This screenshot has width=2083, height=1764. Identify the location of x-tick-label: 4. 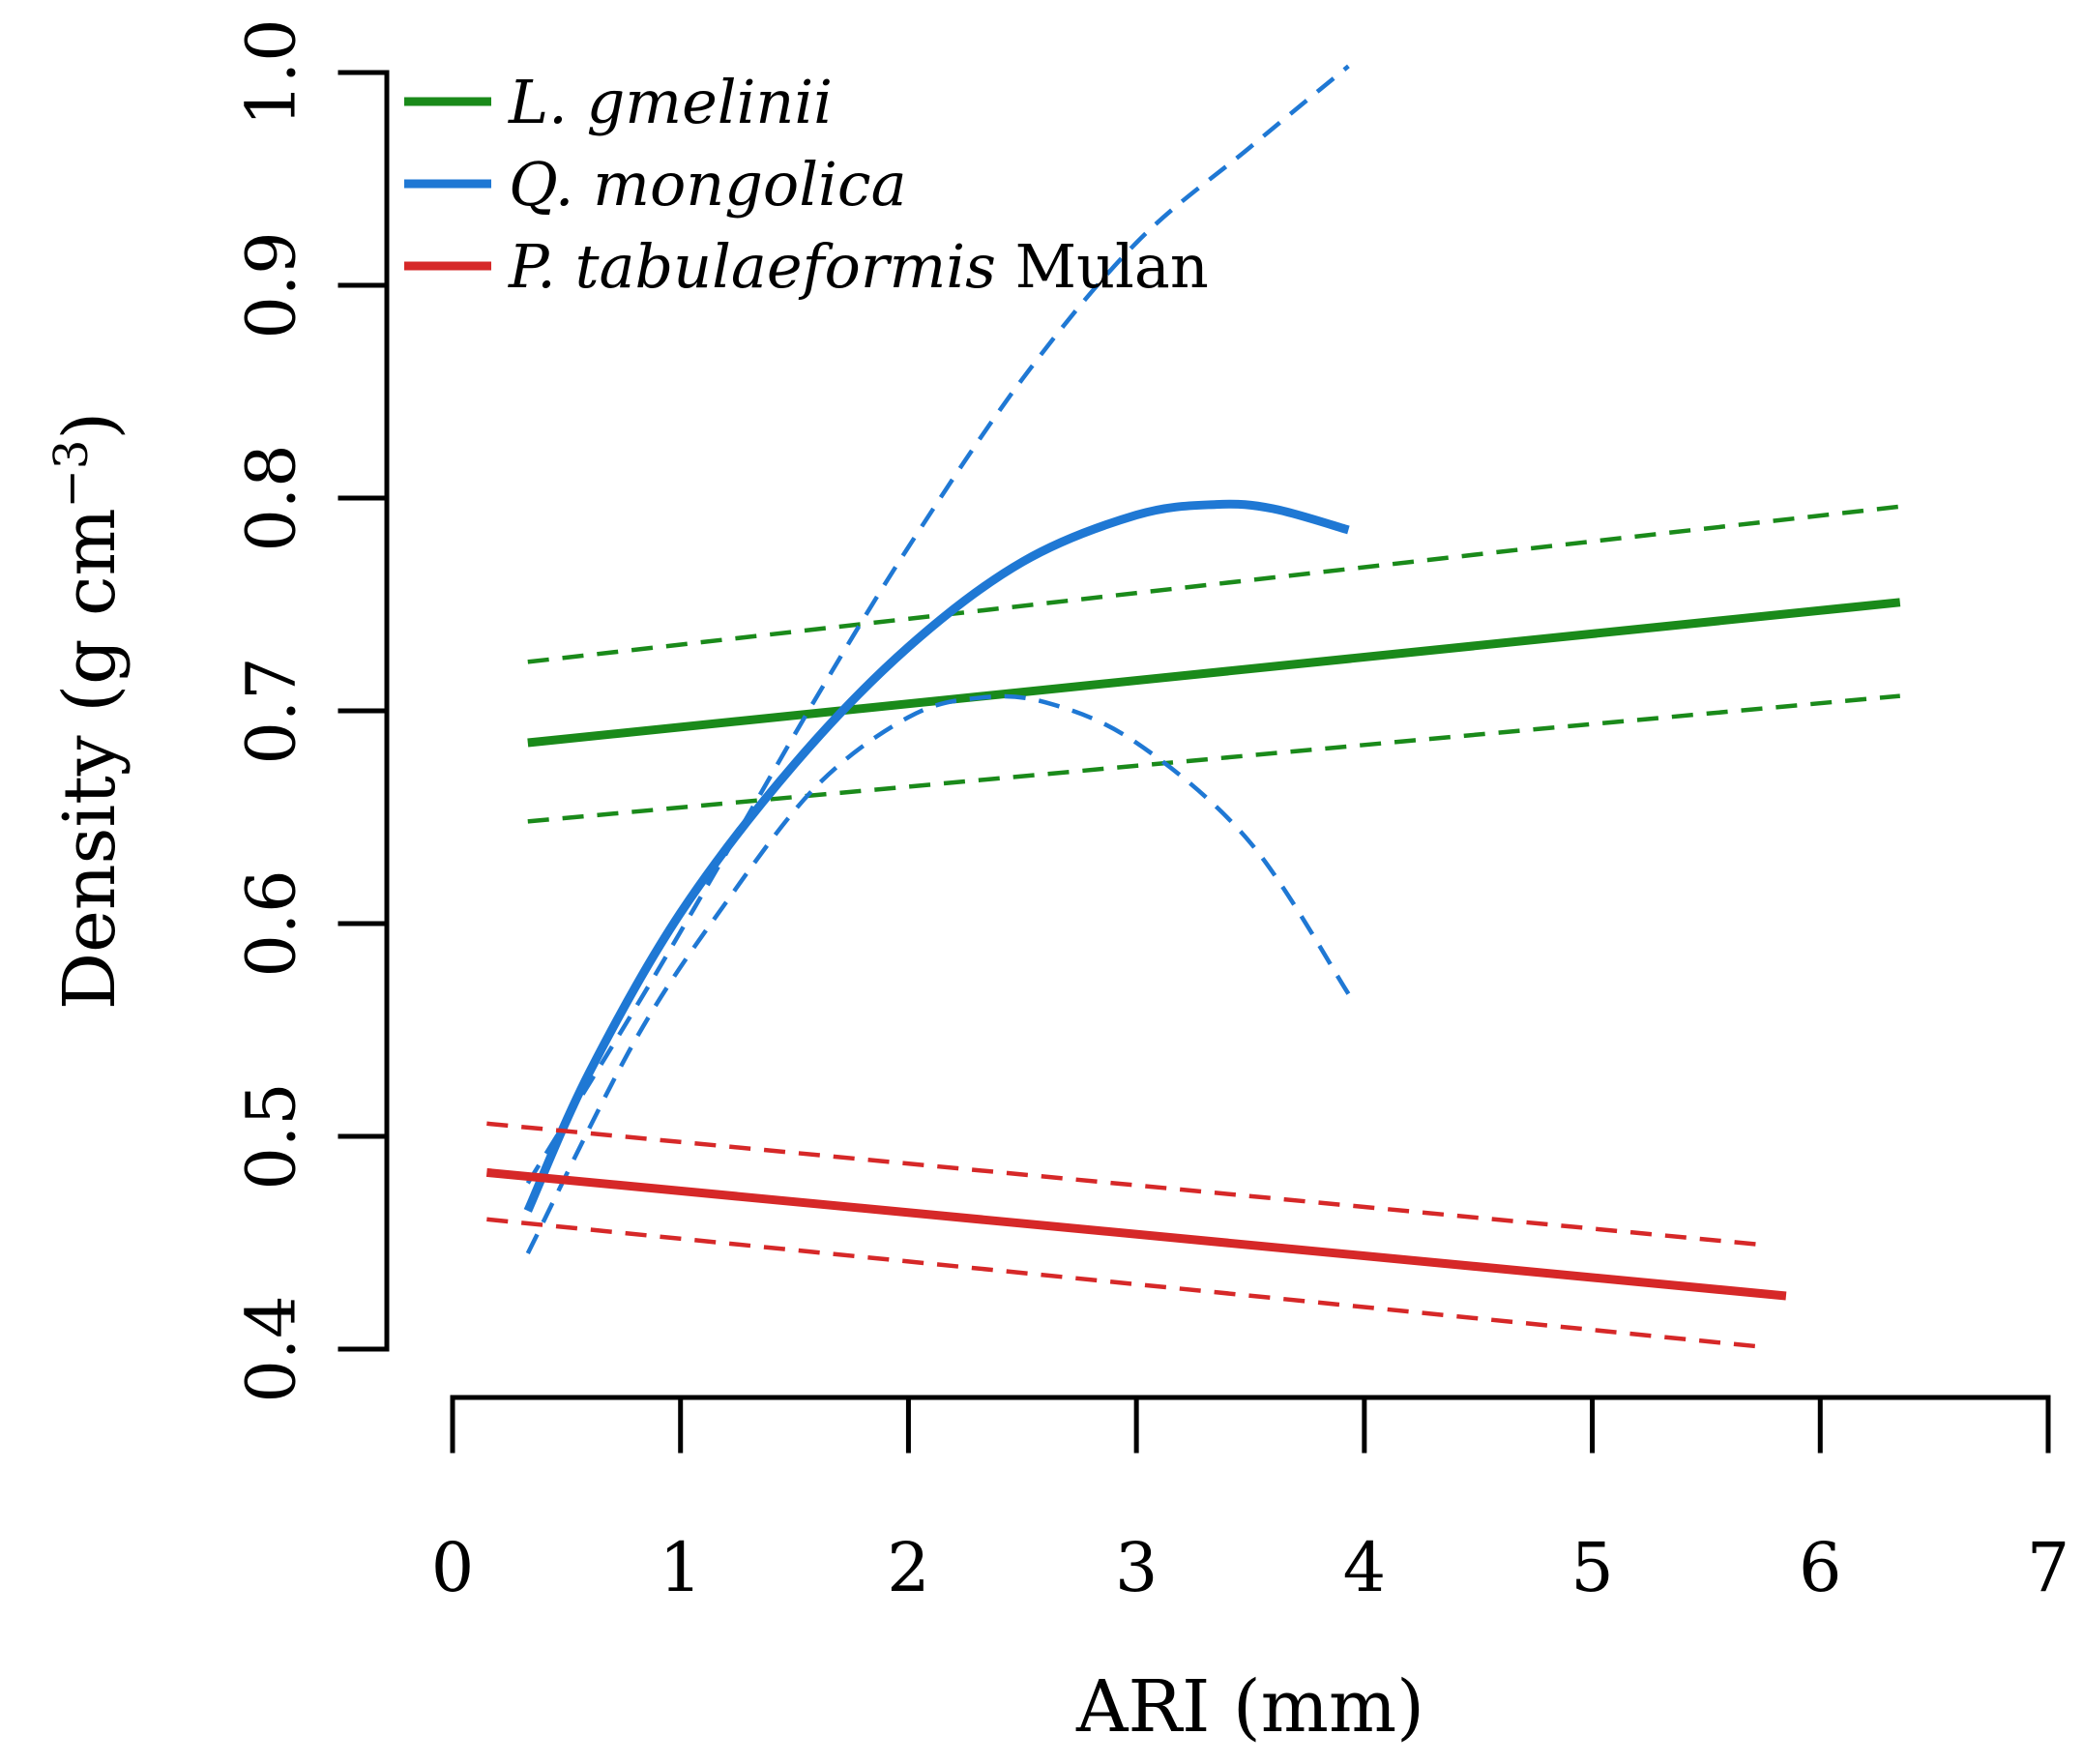
(1365, 1567).